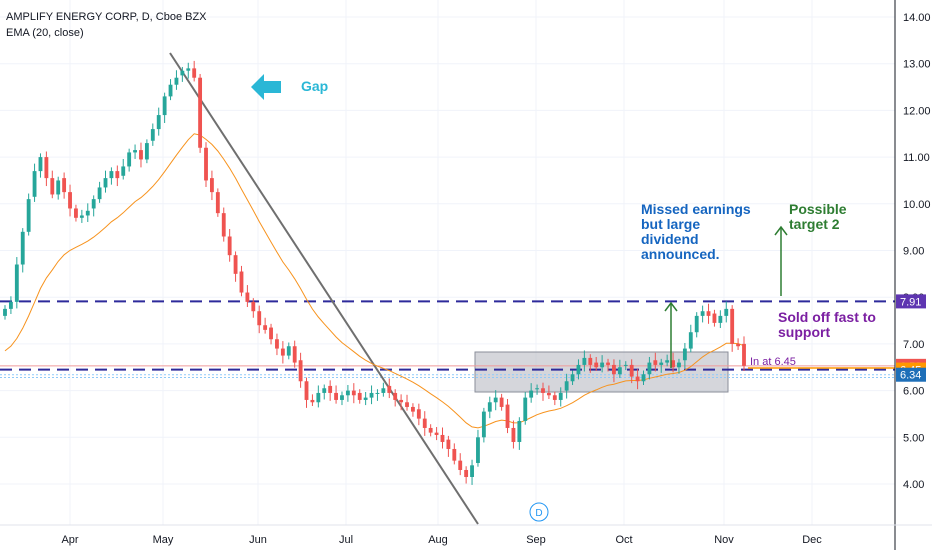 This screenshot has height=550, width=932. What do you see at coordinates (69, 540) in the screenshot?
I see `month-tick-label: Apr` at bounding box center [69, 540].